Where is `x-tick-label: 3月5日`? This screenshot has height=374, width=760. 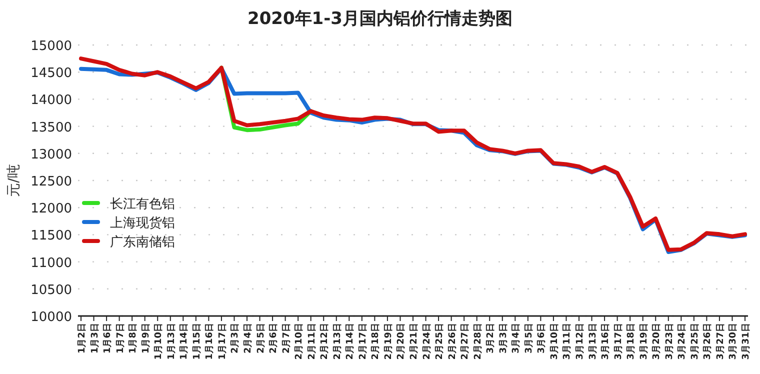
x-tick-label: 3月5日 is located at coordinates (528, 338).